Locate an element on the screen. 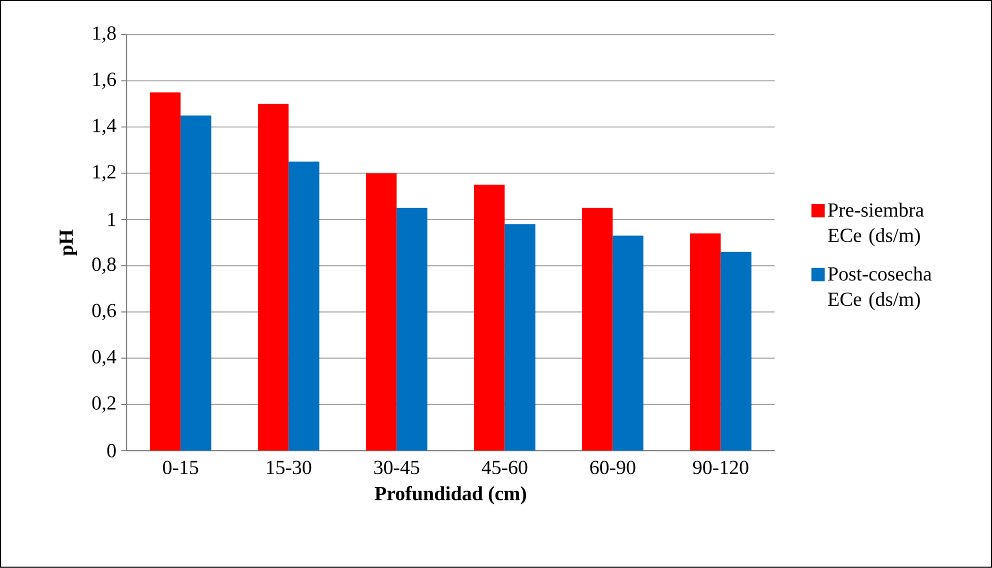  x-axis-title: Profundidad (cm) is located at coordinates (450, 495).